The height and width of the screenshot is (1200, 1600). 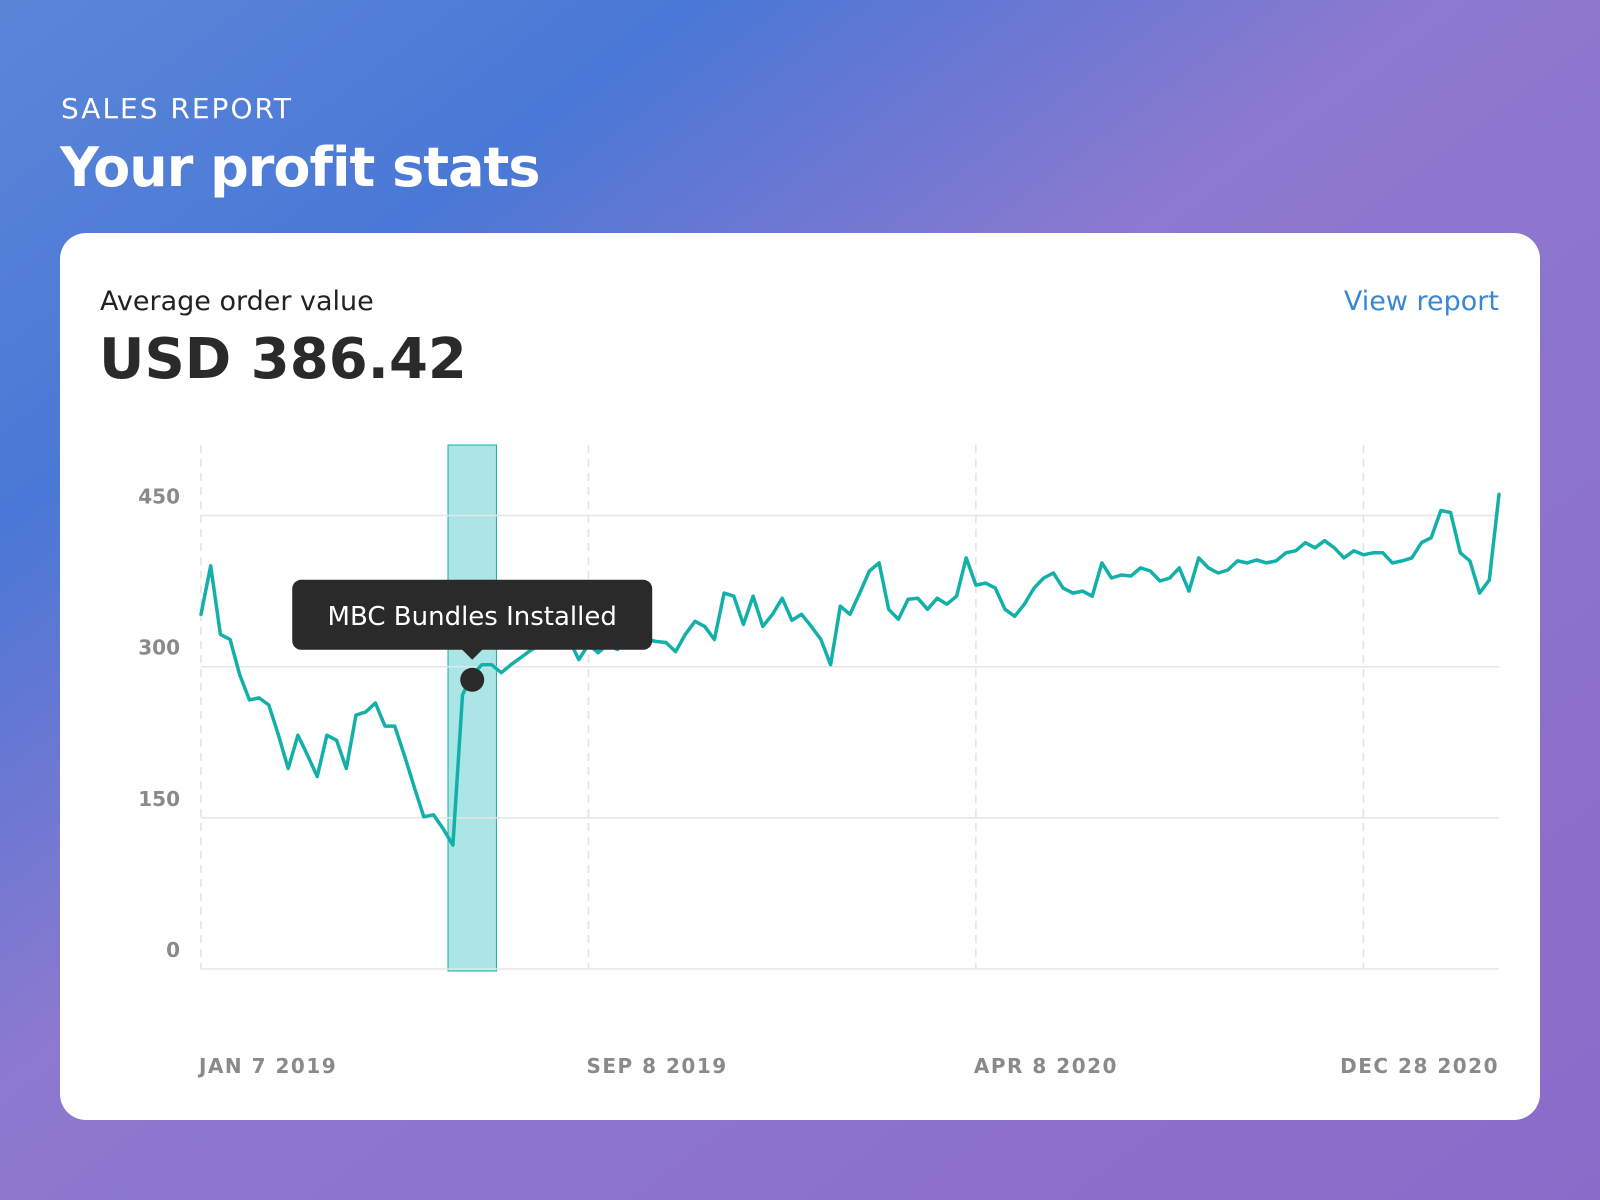 What do you see at coordinates (472, 617) in the screenshot?
I see `tooltip-label: MBC Bundles Installed` at bounding box center [472, 617].